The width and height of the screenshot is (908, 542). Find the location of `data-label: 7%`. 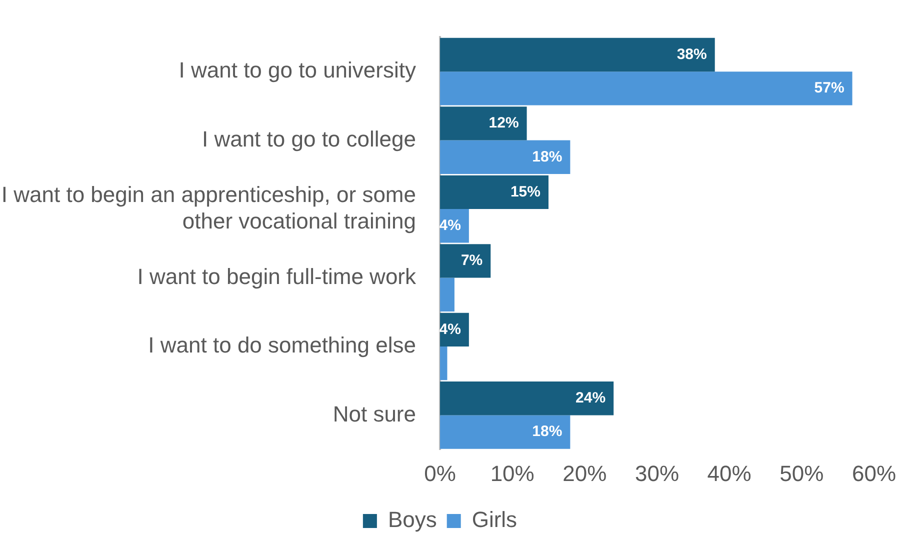

data-label: 7% is located at coordinates (471, 261).